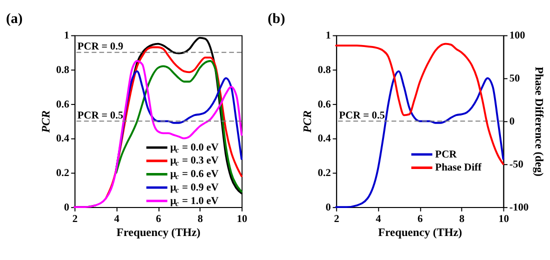  I want to click on y2-tick-label: -50, so click(516, 164).